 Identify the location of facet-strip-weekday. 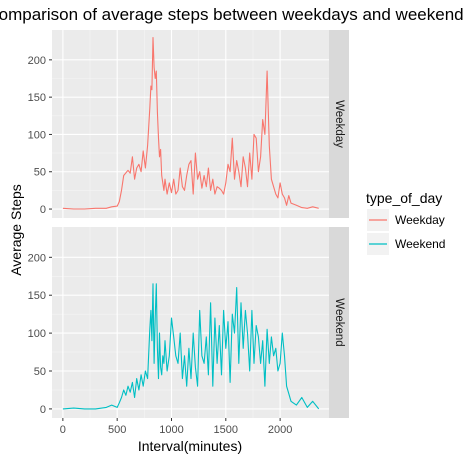
(339, 124).